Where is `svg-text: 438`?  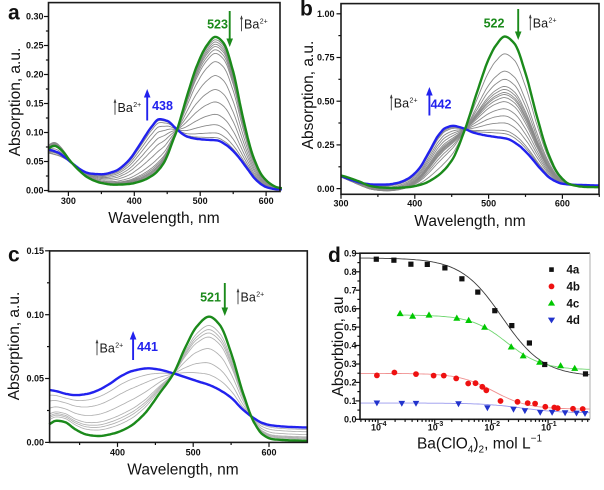
svg-text: 438 is located at coordinates (162, 106).